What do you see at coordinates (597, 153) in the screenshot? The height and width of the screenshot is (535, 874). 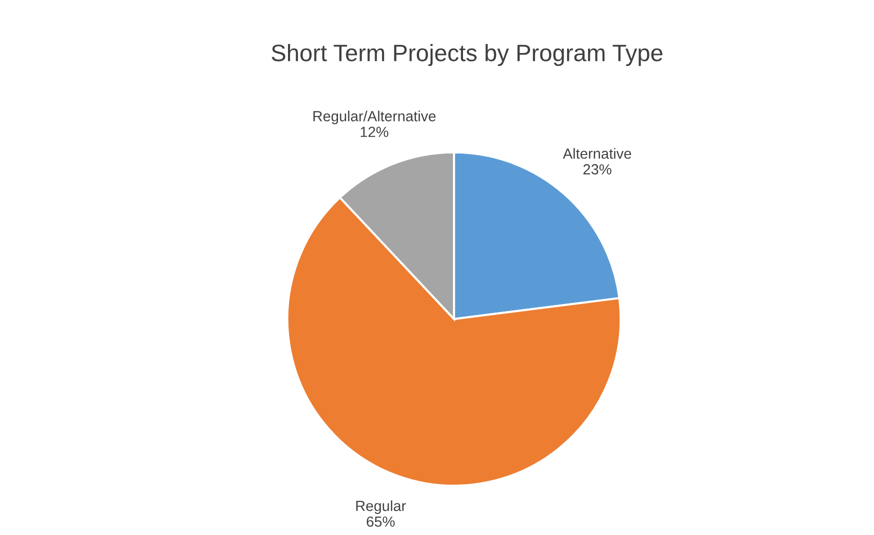 I see `slice-label: Alternative` at bounding box center [597, 153].